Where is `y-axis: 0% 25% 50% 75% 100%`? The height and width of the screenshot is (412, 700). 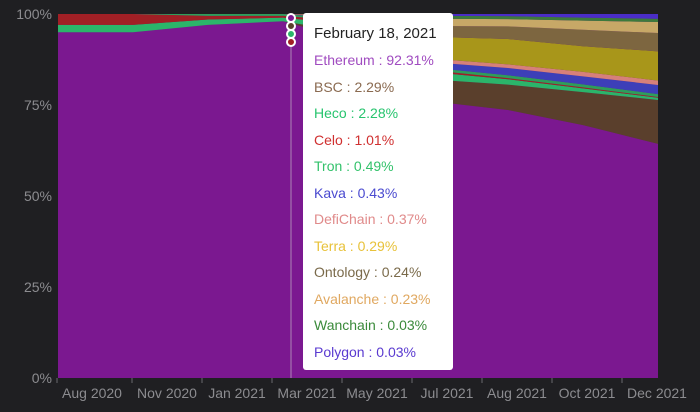
y-axis: 0% 25% 50% 75% 100% is located at coordinates (34, 196).